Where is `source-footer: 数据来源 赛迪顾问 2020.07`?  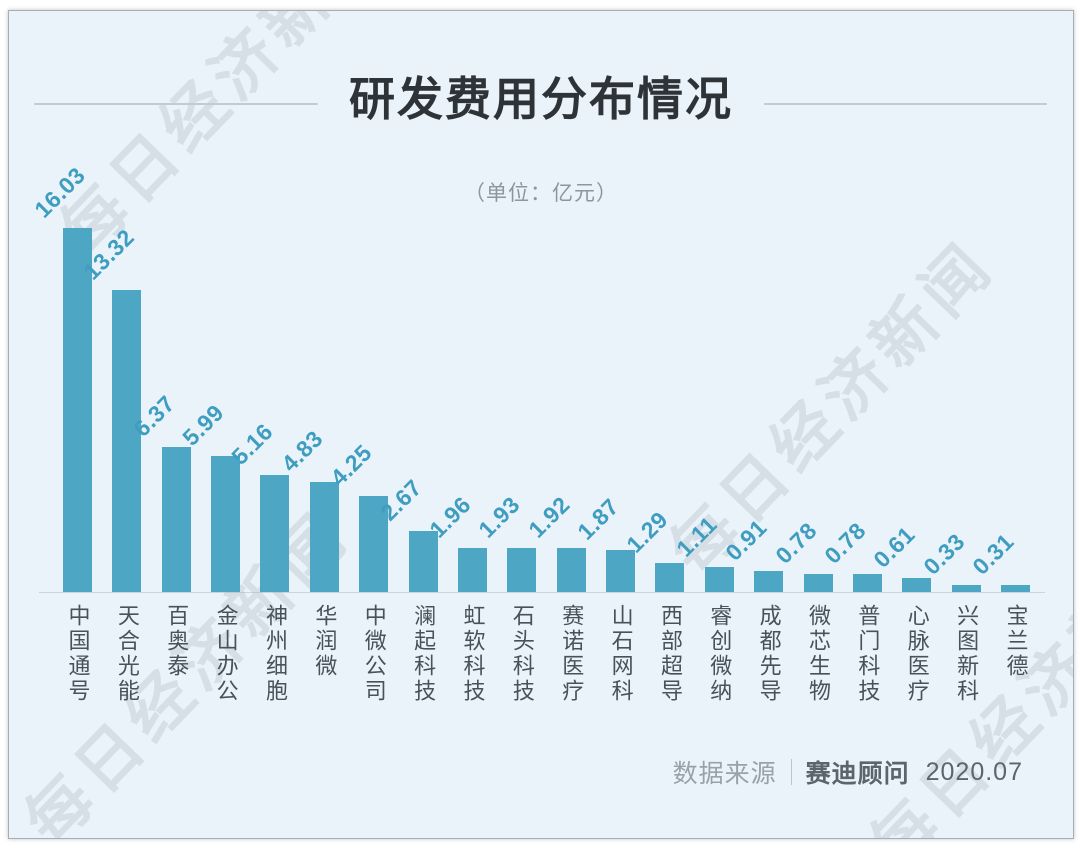 source-footer: 数据来源 赛迪顾问 2020.07 is located at coordinates (848, 772).